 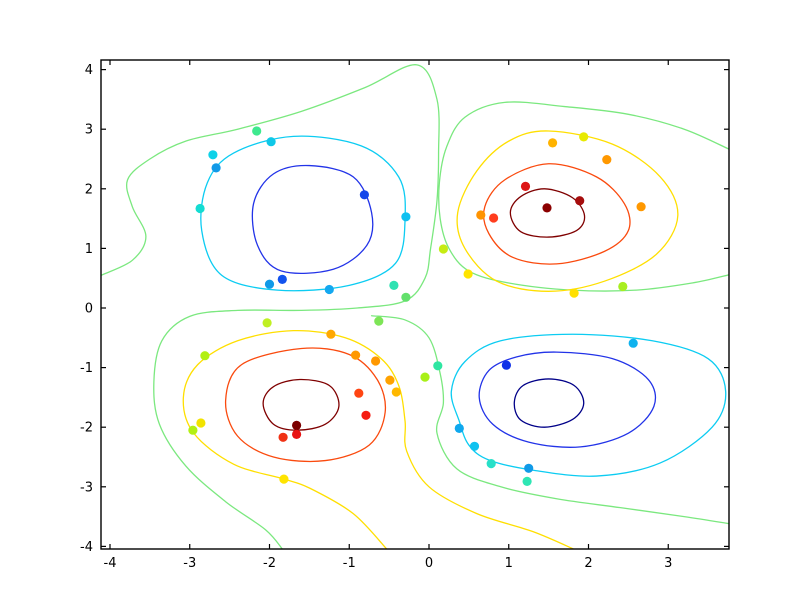 I want to click on y-tick-label: -3, so click(x=86, y=487).